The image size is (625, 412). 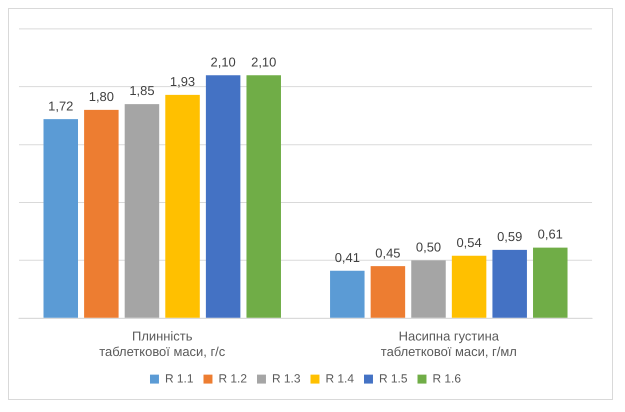 What do you see at coordinates (61, 106) in the screenshot?
I see `data-label: 1,72` at bounding box center [61, 106].